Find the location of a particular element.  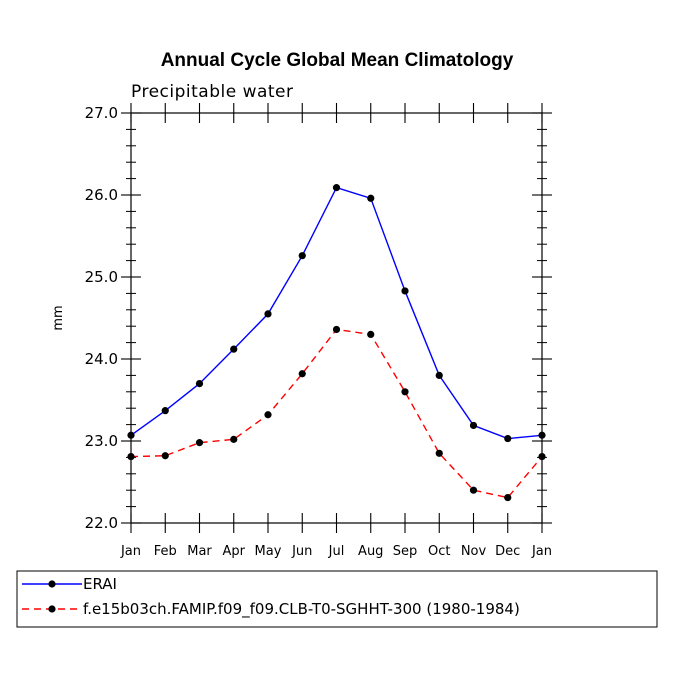

y-axis-label: mm is located at coordinates (58, 317).